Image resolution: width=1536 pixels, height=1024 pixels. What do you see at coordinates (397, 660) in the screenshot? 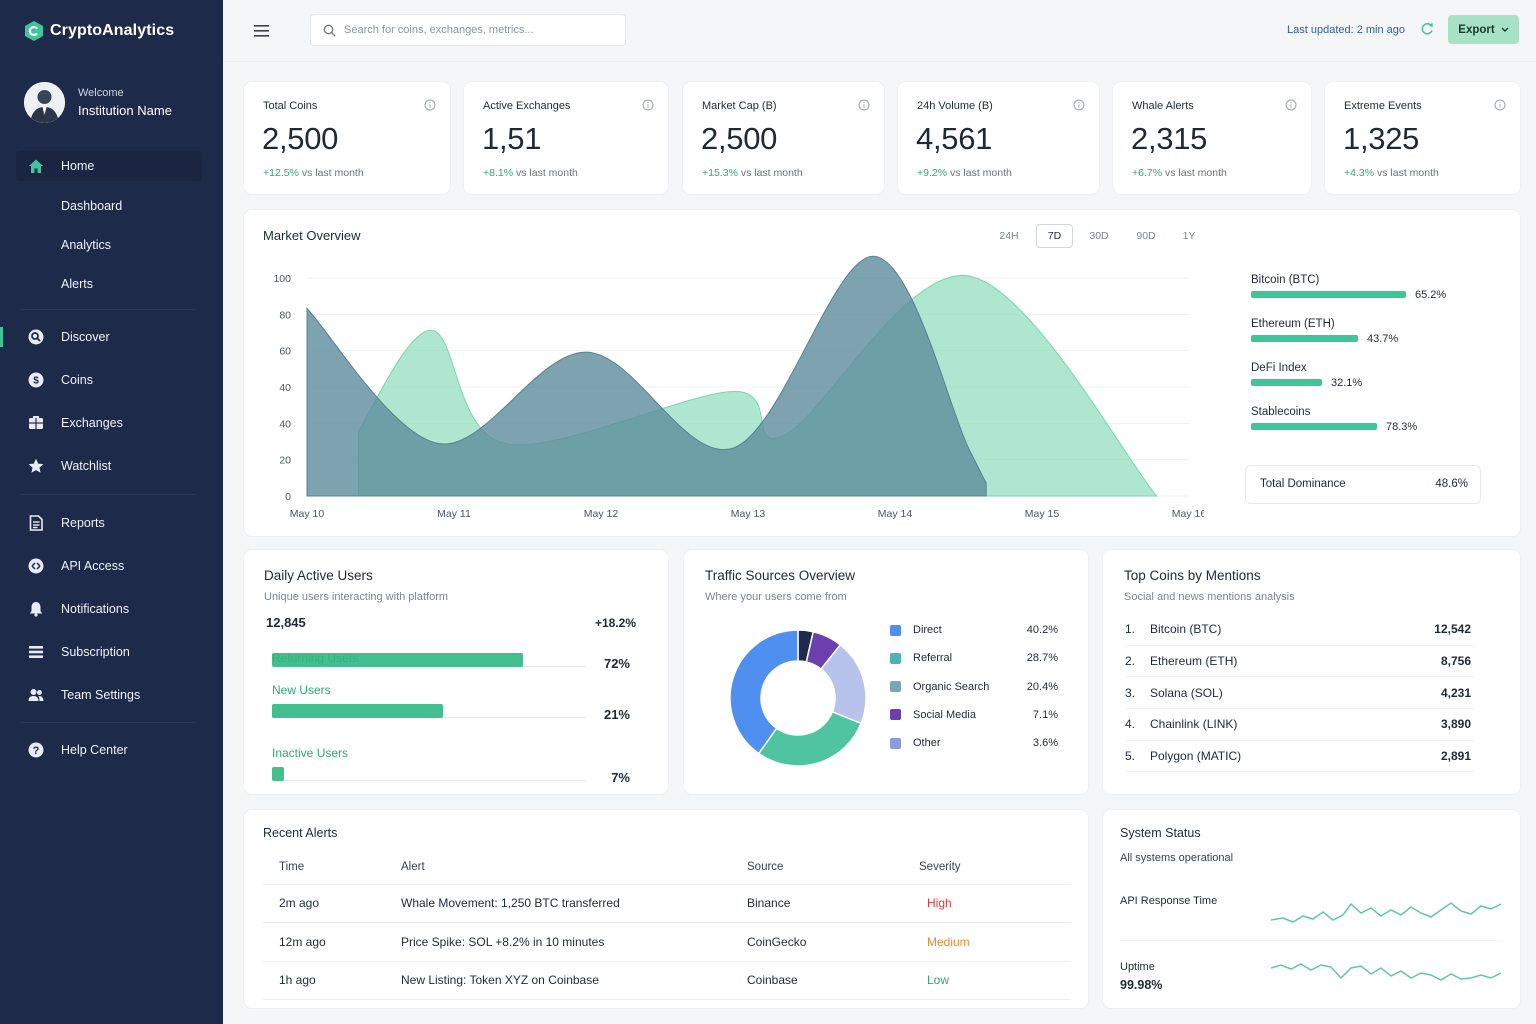
I see `progress-bar` at bounding box center [397, 660].